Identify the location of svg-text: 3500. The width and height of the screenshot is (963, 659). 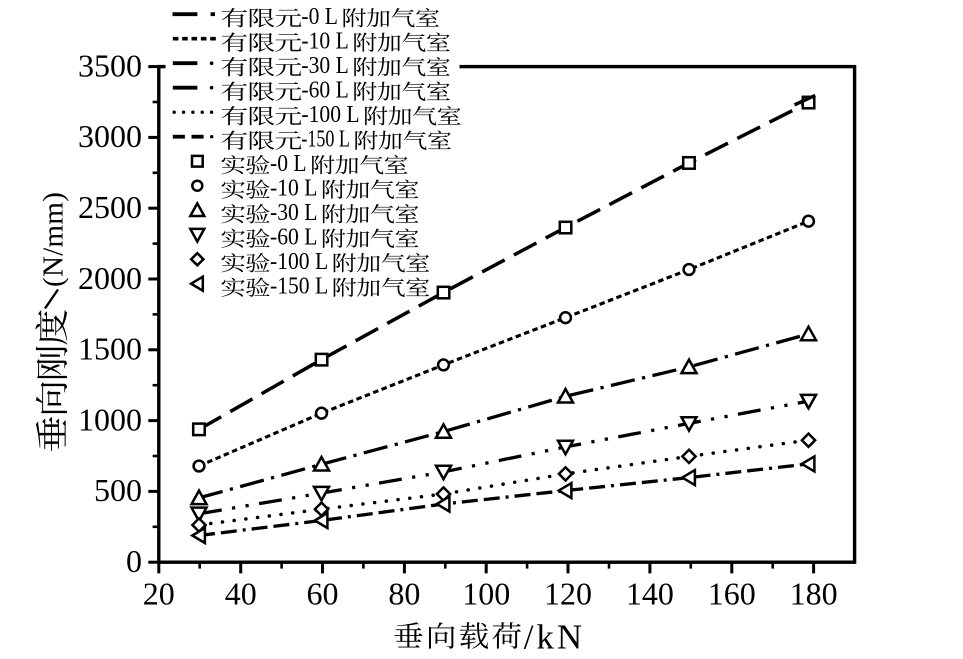
(110, 65).